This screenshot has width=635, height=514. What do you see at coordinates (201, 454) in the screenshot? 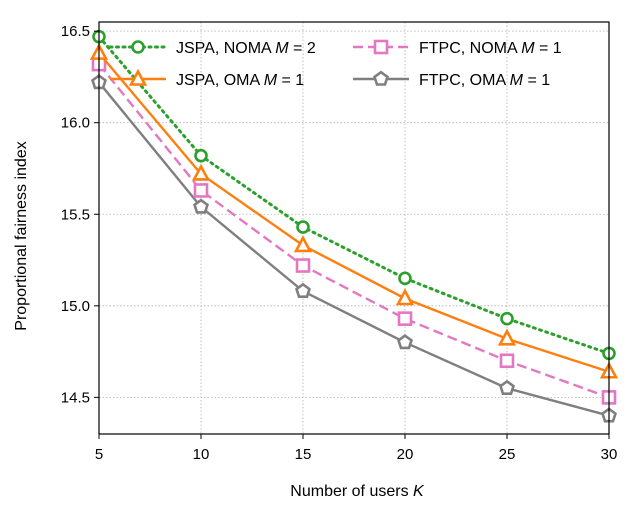
I see `x-tick-label: 10` at bounding box center [201, 454].